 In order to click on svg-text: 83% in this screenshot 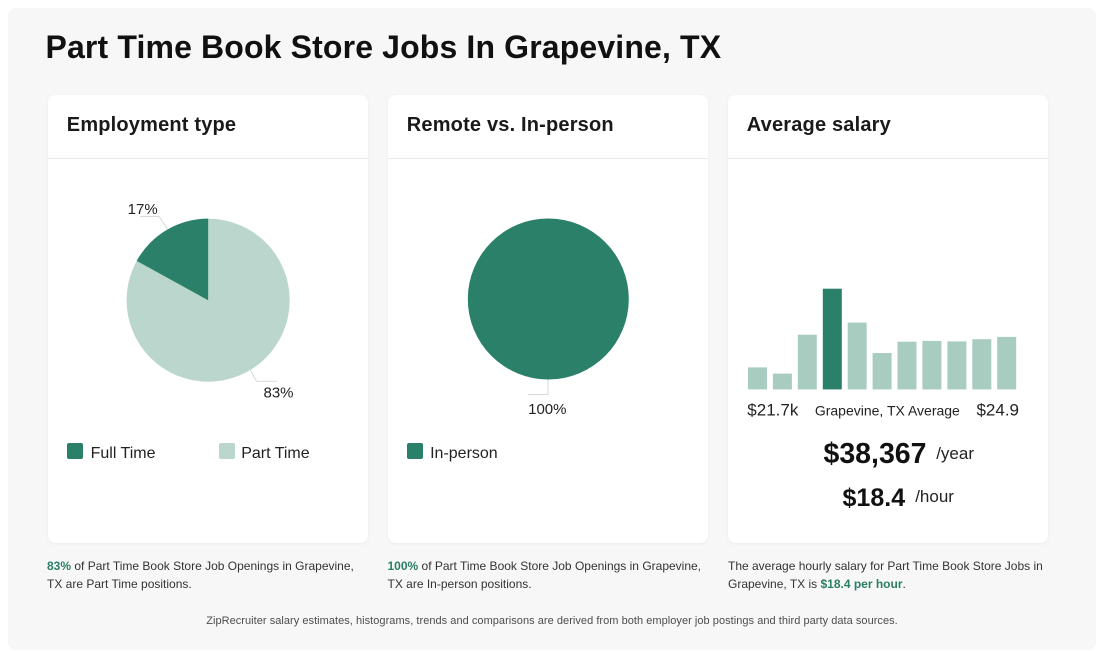, I will do `click(279, 393)`.